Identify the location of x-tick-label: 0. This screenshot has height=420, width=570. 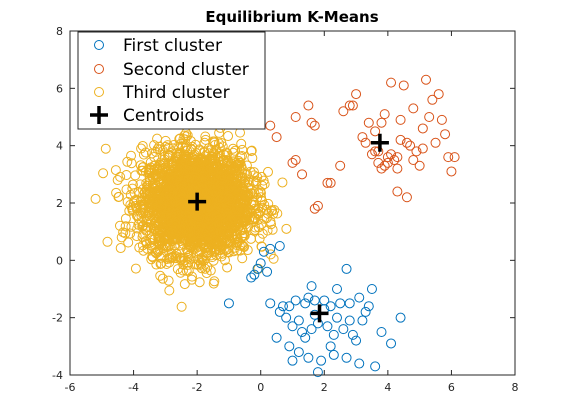
(260, 387).